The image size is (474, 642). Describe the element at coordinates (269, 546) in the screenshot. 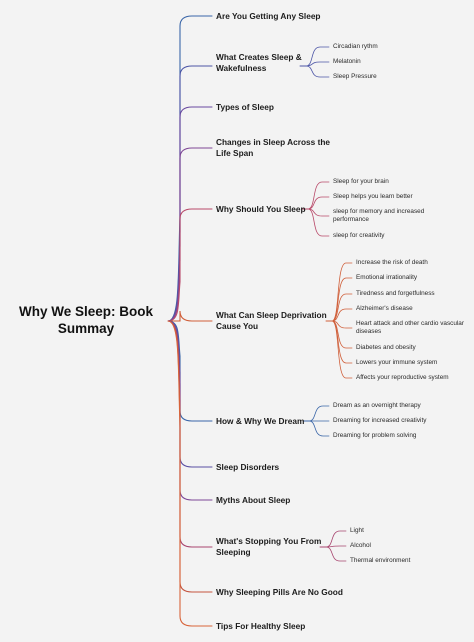

I see `topic-whats-stopping-you: What's Stopping You From Sleeping` at that location.